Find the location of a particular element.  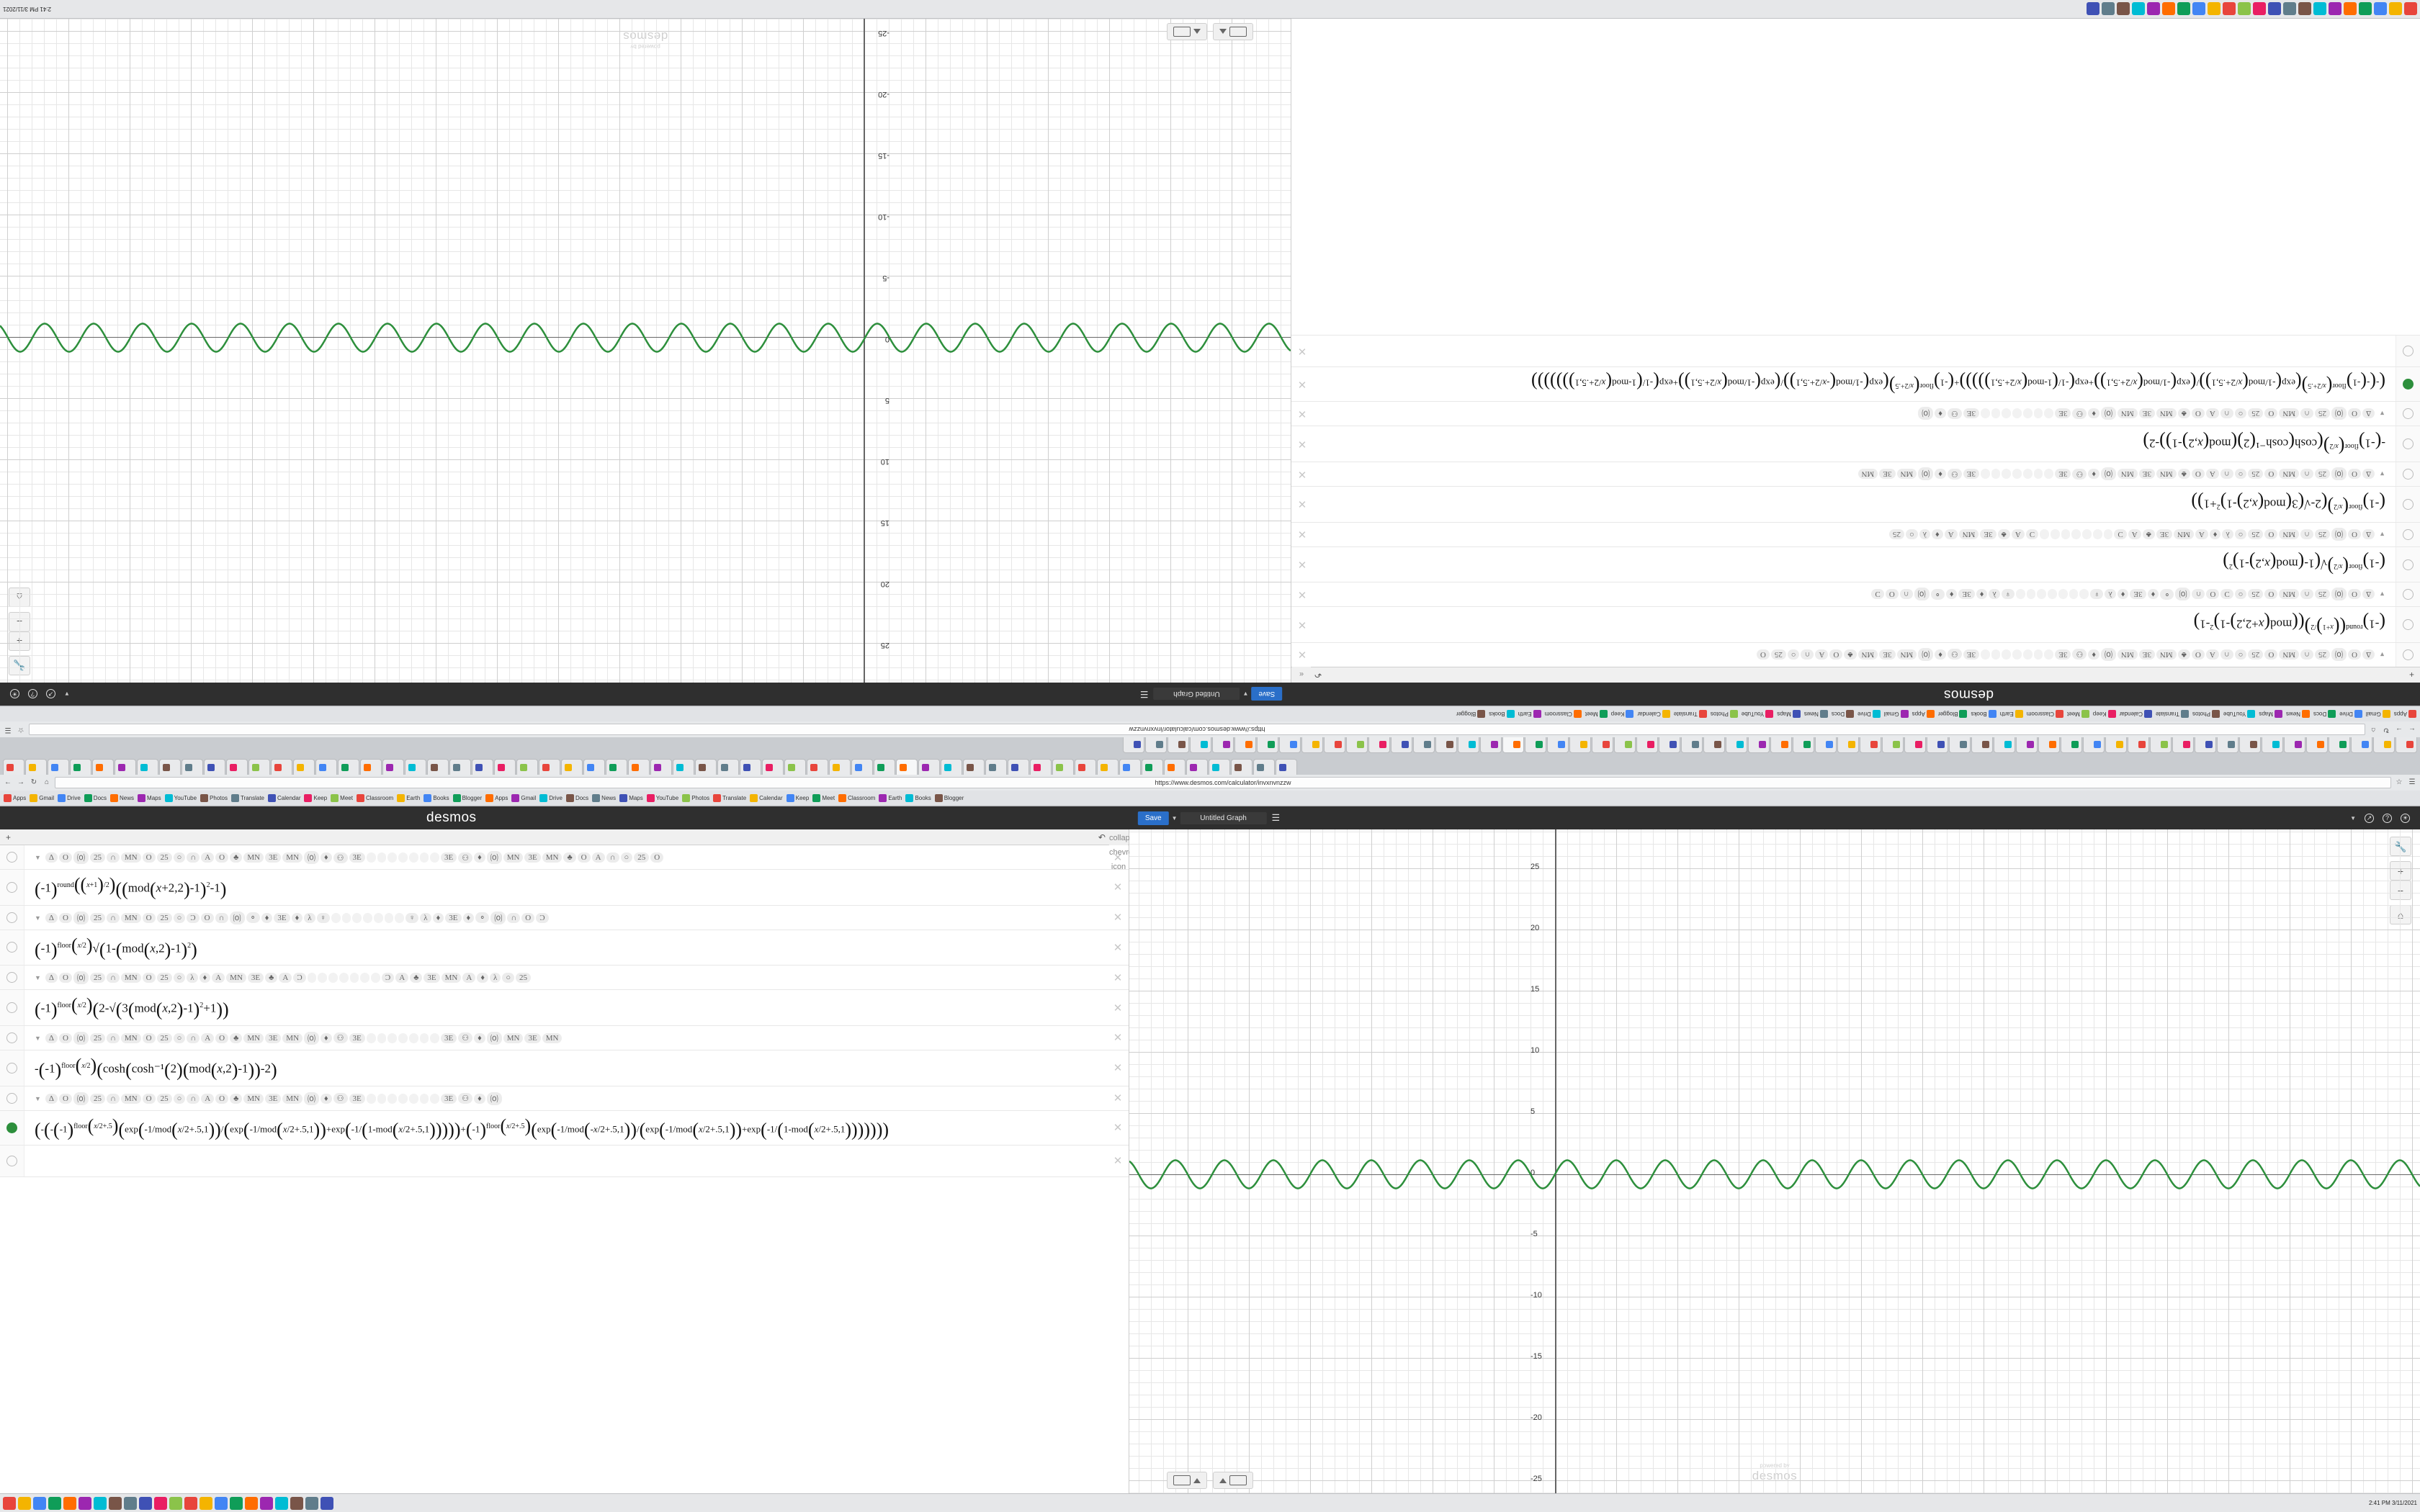

bookmark-item: Drive is located at coordinates (2351, 714).